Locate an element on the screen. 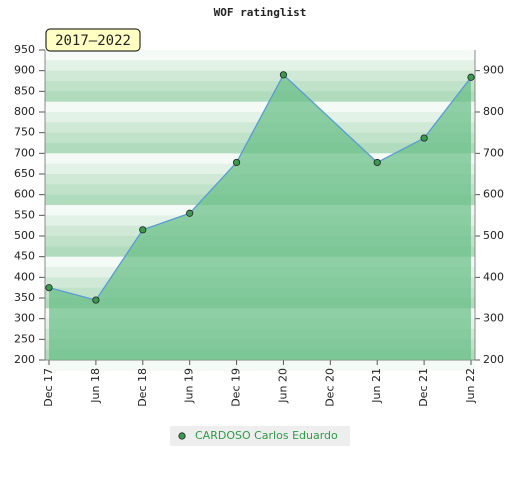 The image size is (520, 480). x-tick-label: Dec 18 is located at coordinates (142, 387).